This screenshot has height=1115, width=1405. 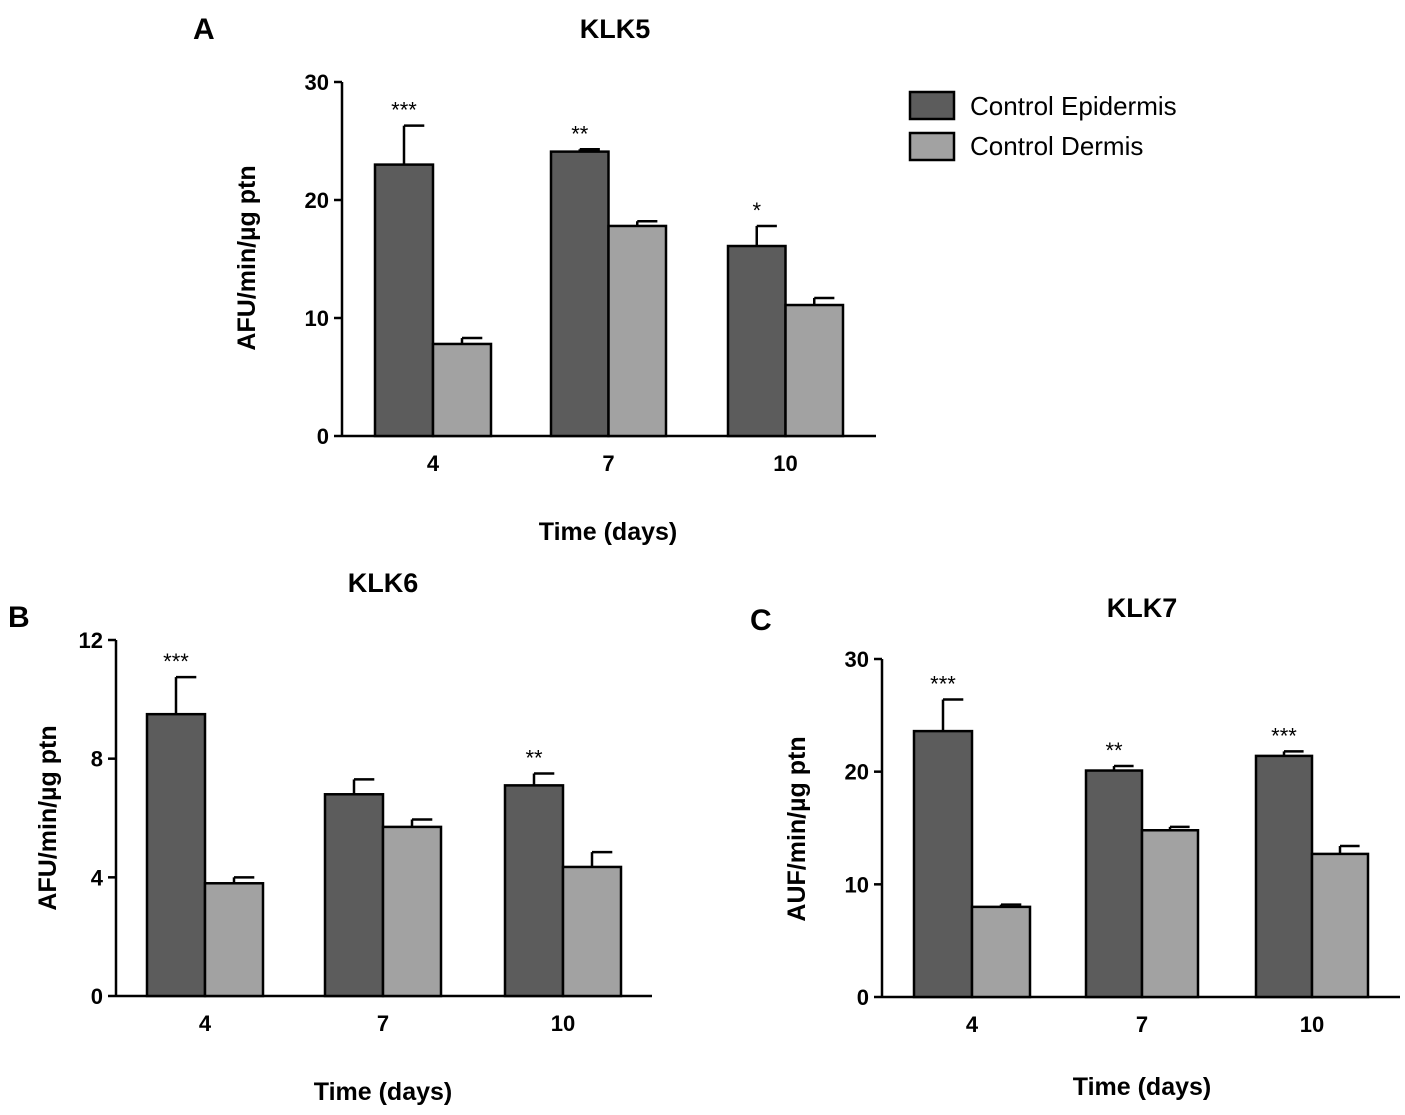 I want to click on x-tick-label-klk6: 4, so click(x=205, y=1023).